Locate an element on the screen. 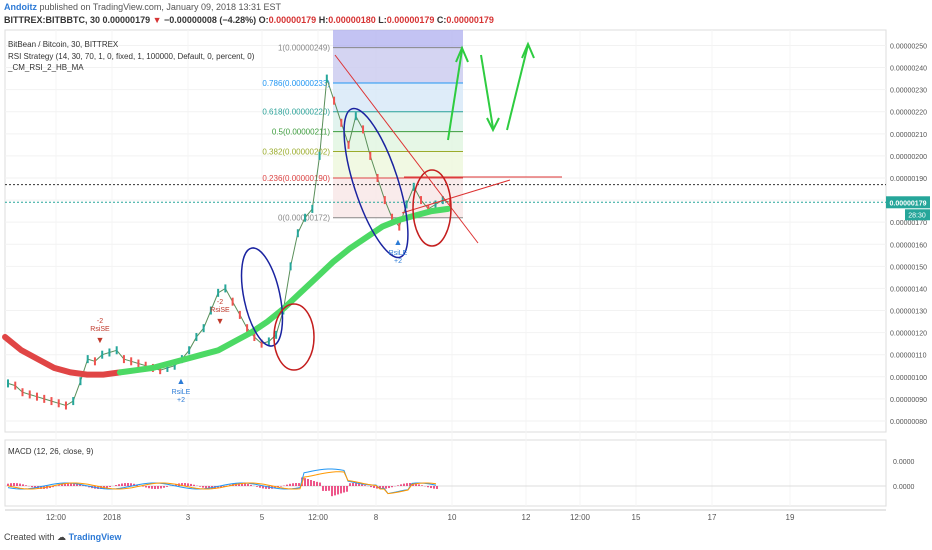 This screenshot has width=932, height=550. open-value: 0.00000179 is located at coordinates (292, 20).